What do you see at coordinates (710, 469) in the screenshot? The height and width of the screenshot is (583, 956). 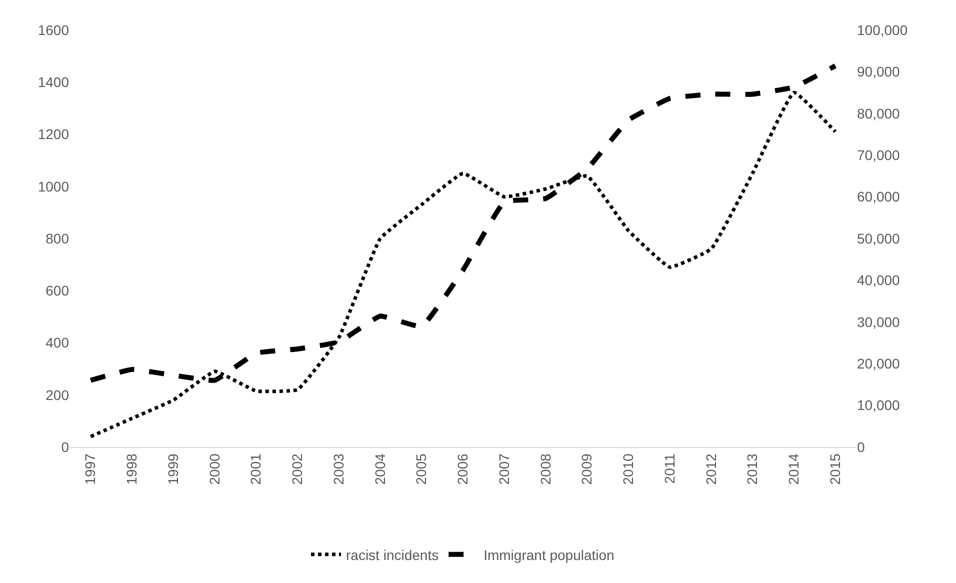 I see `x-tick-label: 2012` at bounding box center [710, 469].